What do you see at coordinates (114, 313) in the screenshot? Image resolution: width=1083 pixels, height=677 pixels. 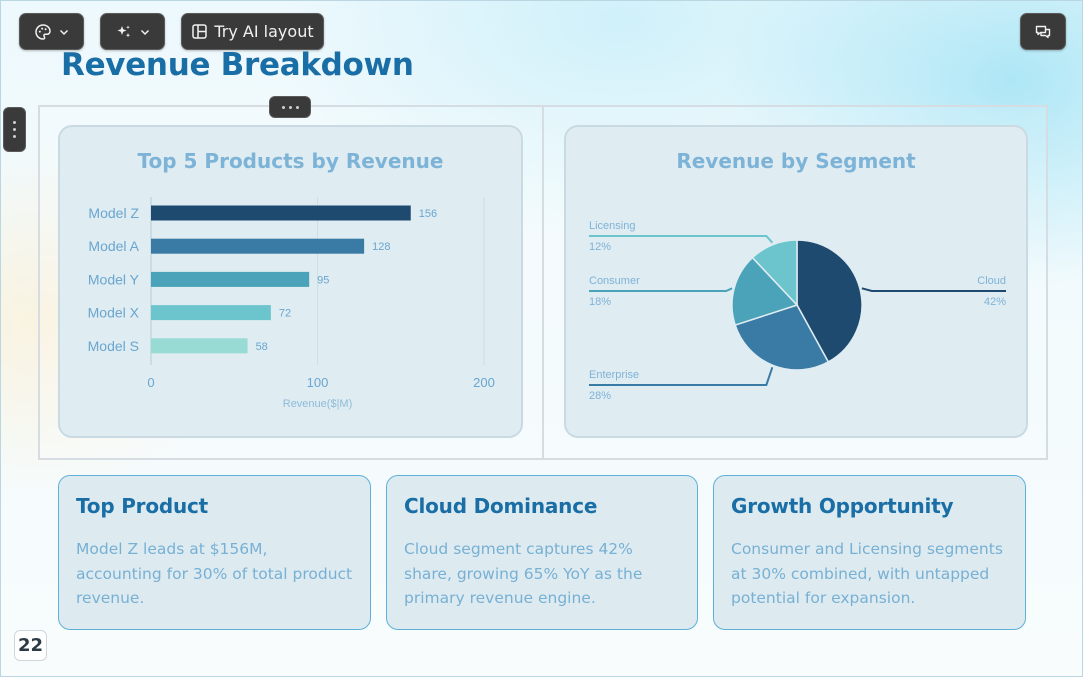 I see `bar-category-label: Model X` at bounding box center [114, 313].